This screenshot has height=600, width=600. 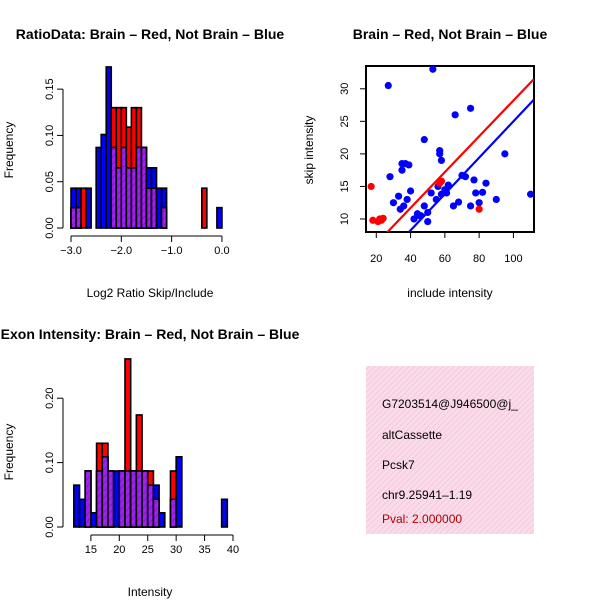 I want to click on ratio-axes: −3.0 −2.0 −1.0 0.0 0.00 0.05 0.10 0.15, so click(x=137, y=167).